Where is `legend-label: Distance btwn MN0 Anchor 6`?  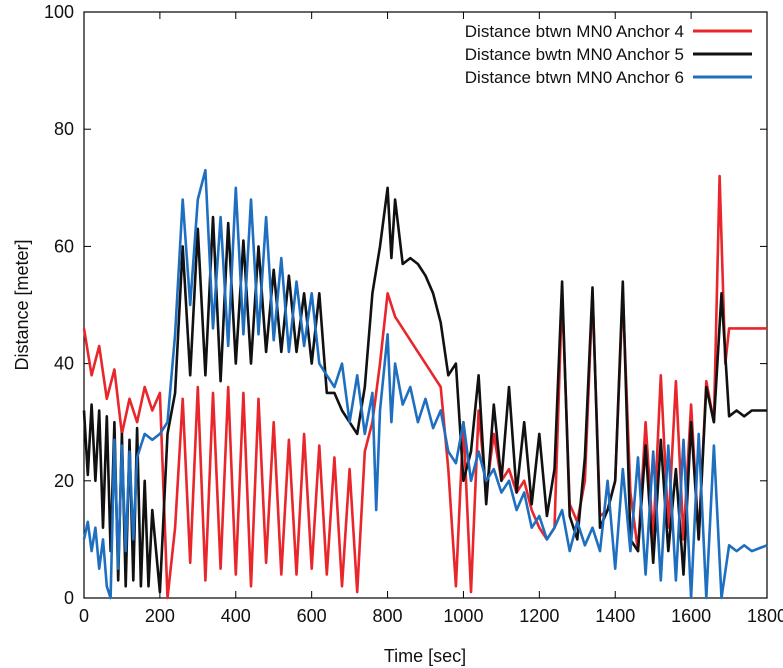
legend-label: Distance btwn MN0 Anchor 6 is located at coordinates (574, 77).